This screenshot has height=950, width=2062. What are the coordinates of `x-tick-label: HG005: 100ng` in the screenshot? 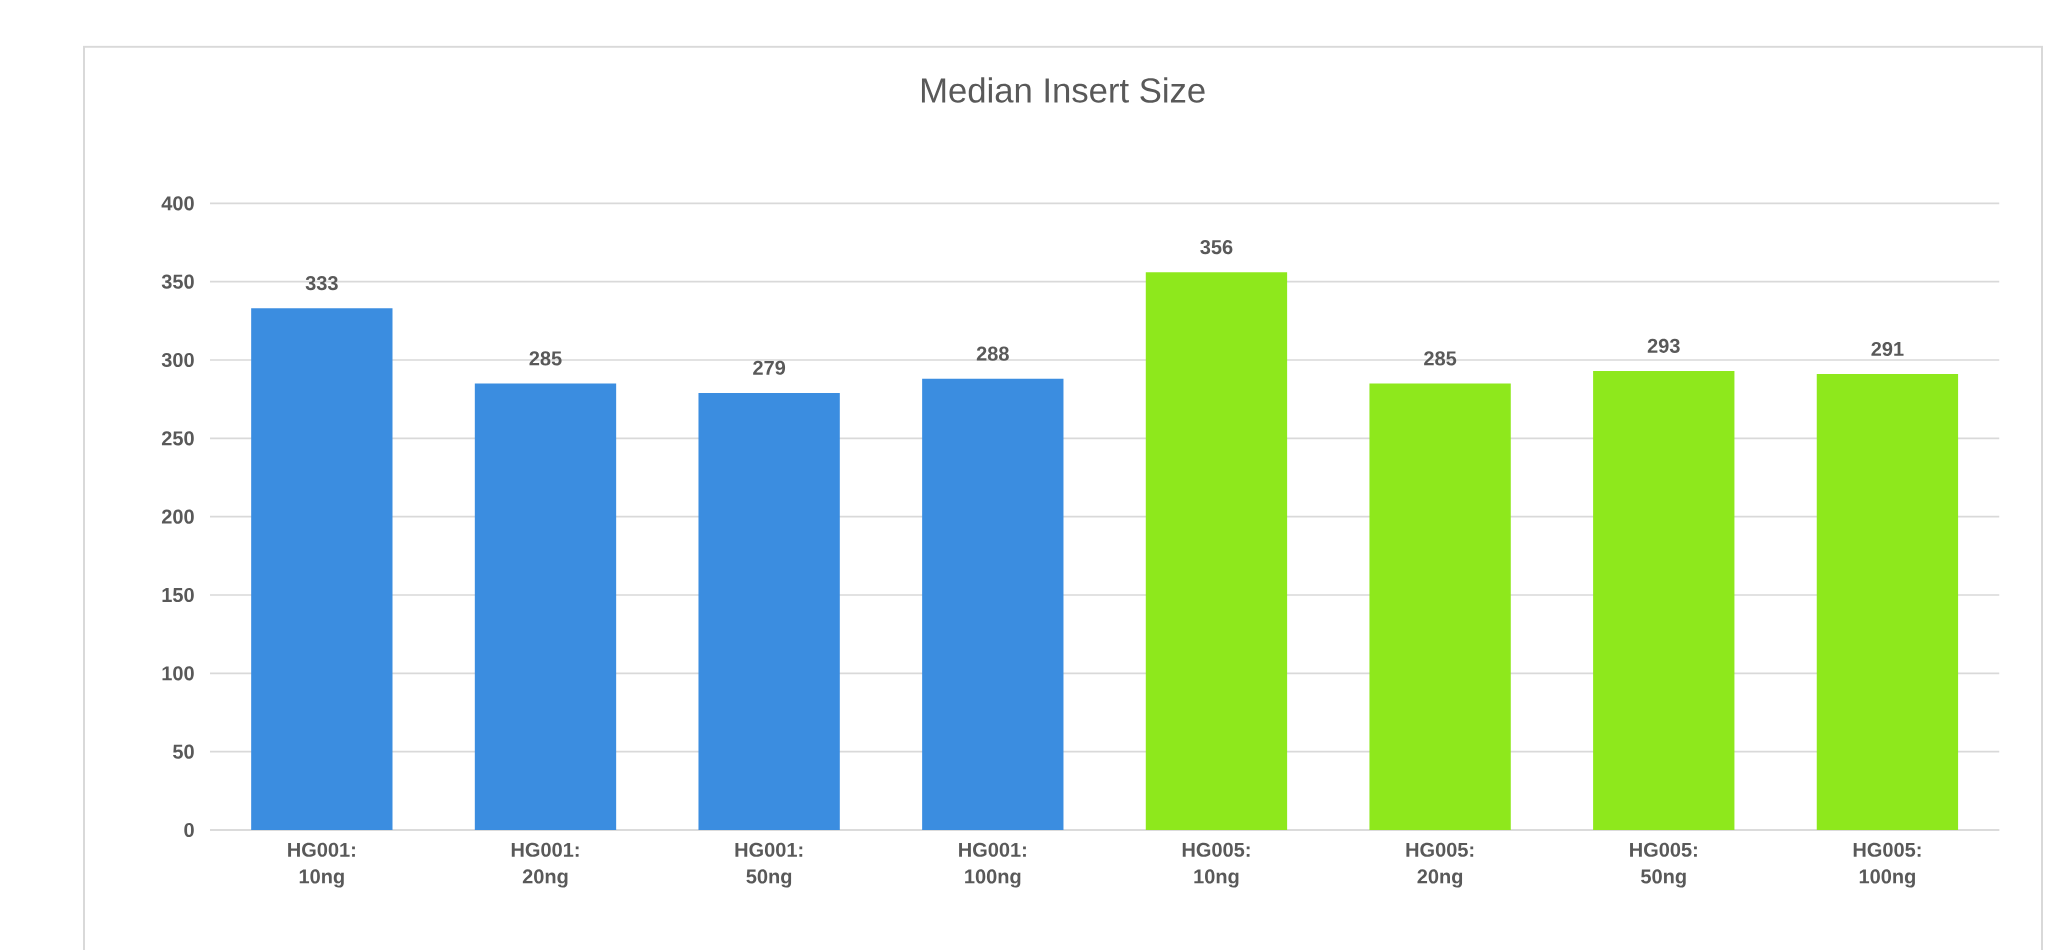 It's located at (1887, 865).